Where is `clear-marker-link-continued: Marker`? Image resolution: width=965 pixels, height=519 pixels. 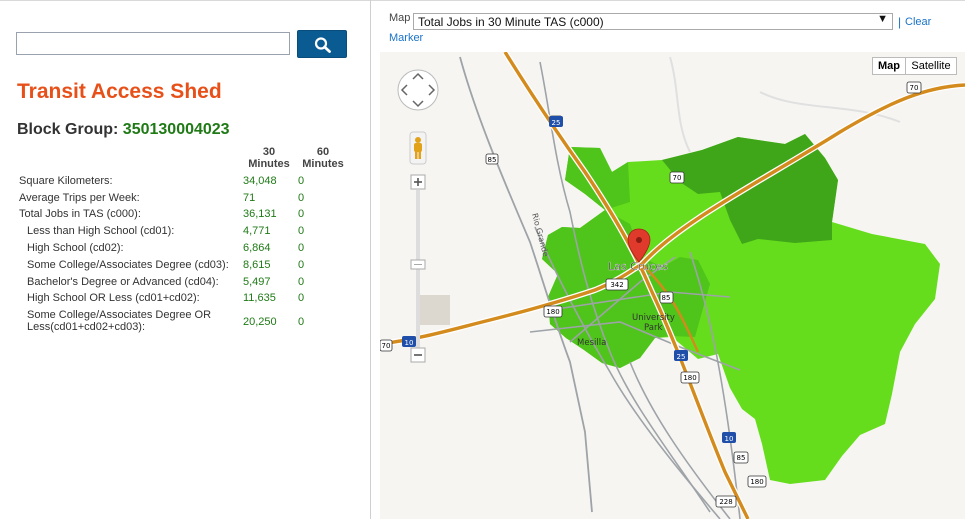 clear-marker-link-continued: Marker is located at coordinates (406, 38).